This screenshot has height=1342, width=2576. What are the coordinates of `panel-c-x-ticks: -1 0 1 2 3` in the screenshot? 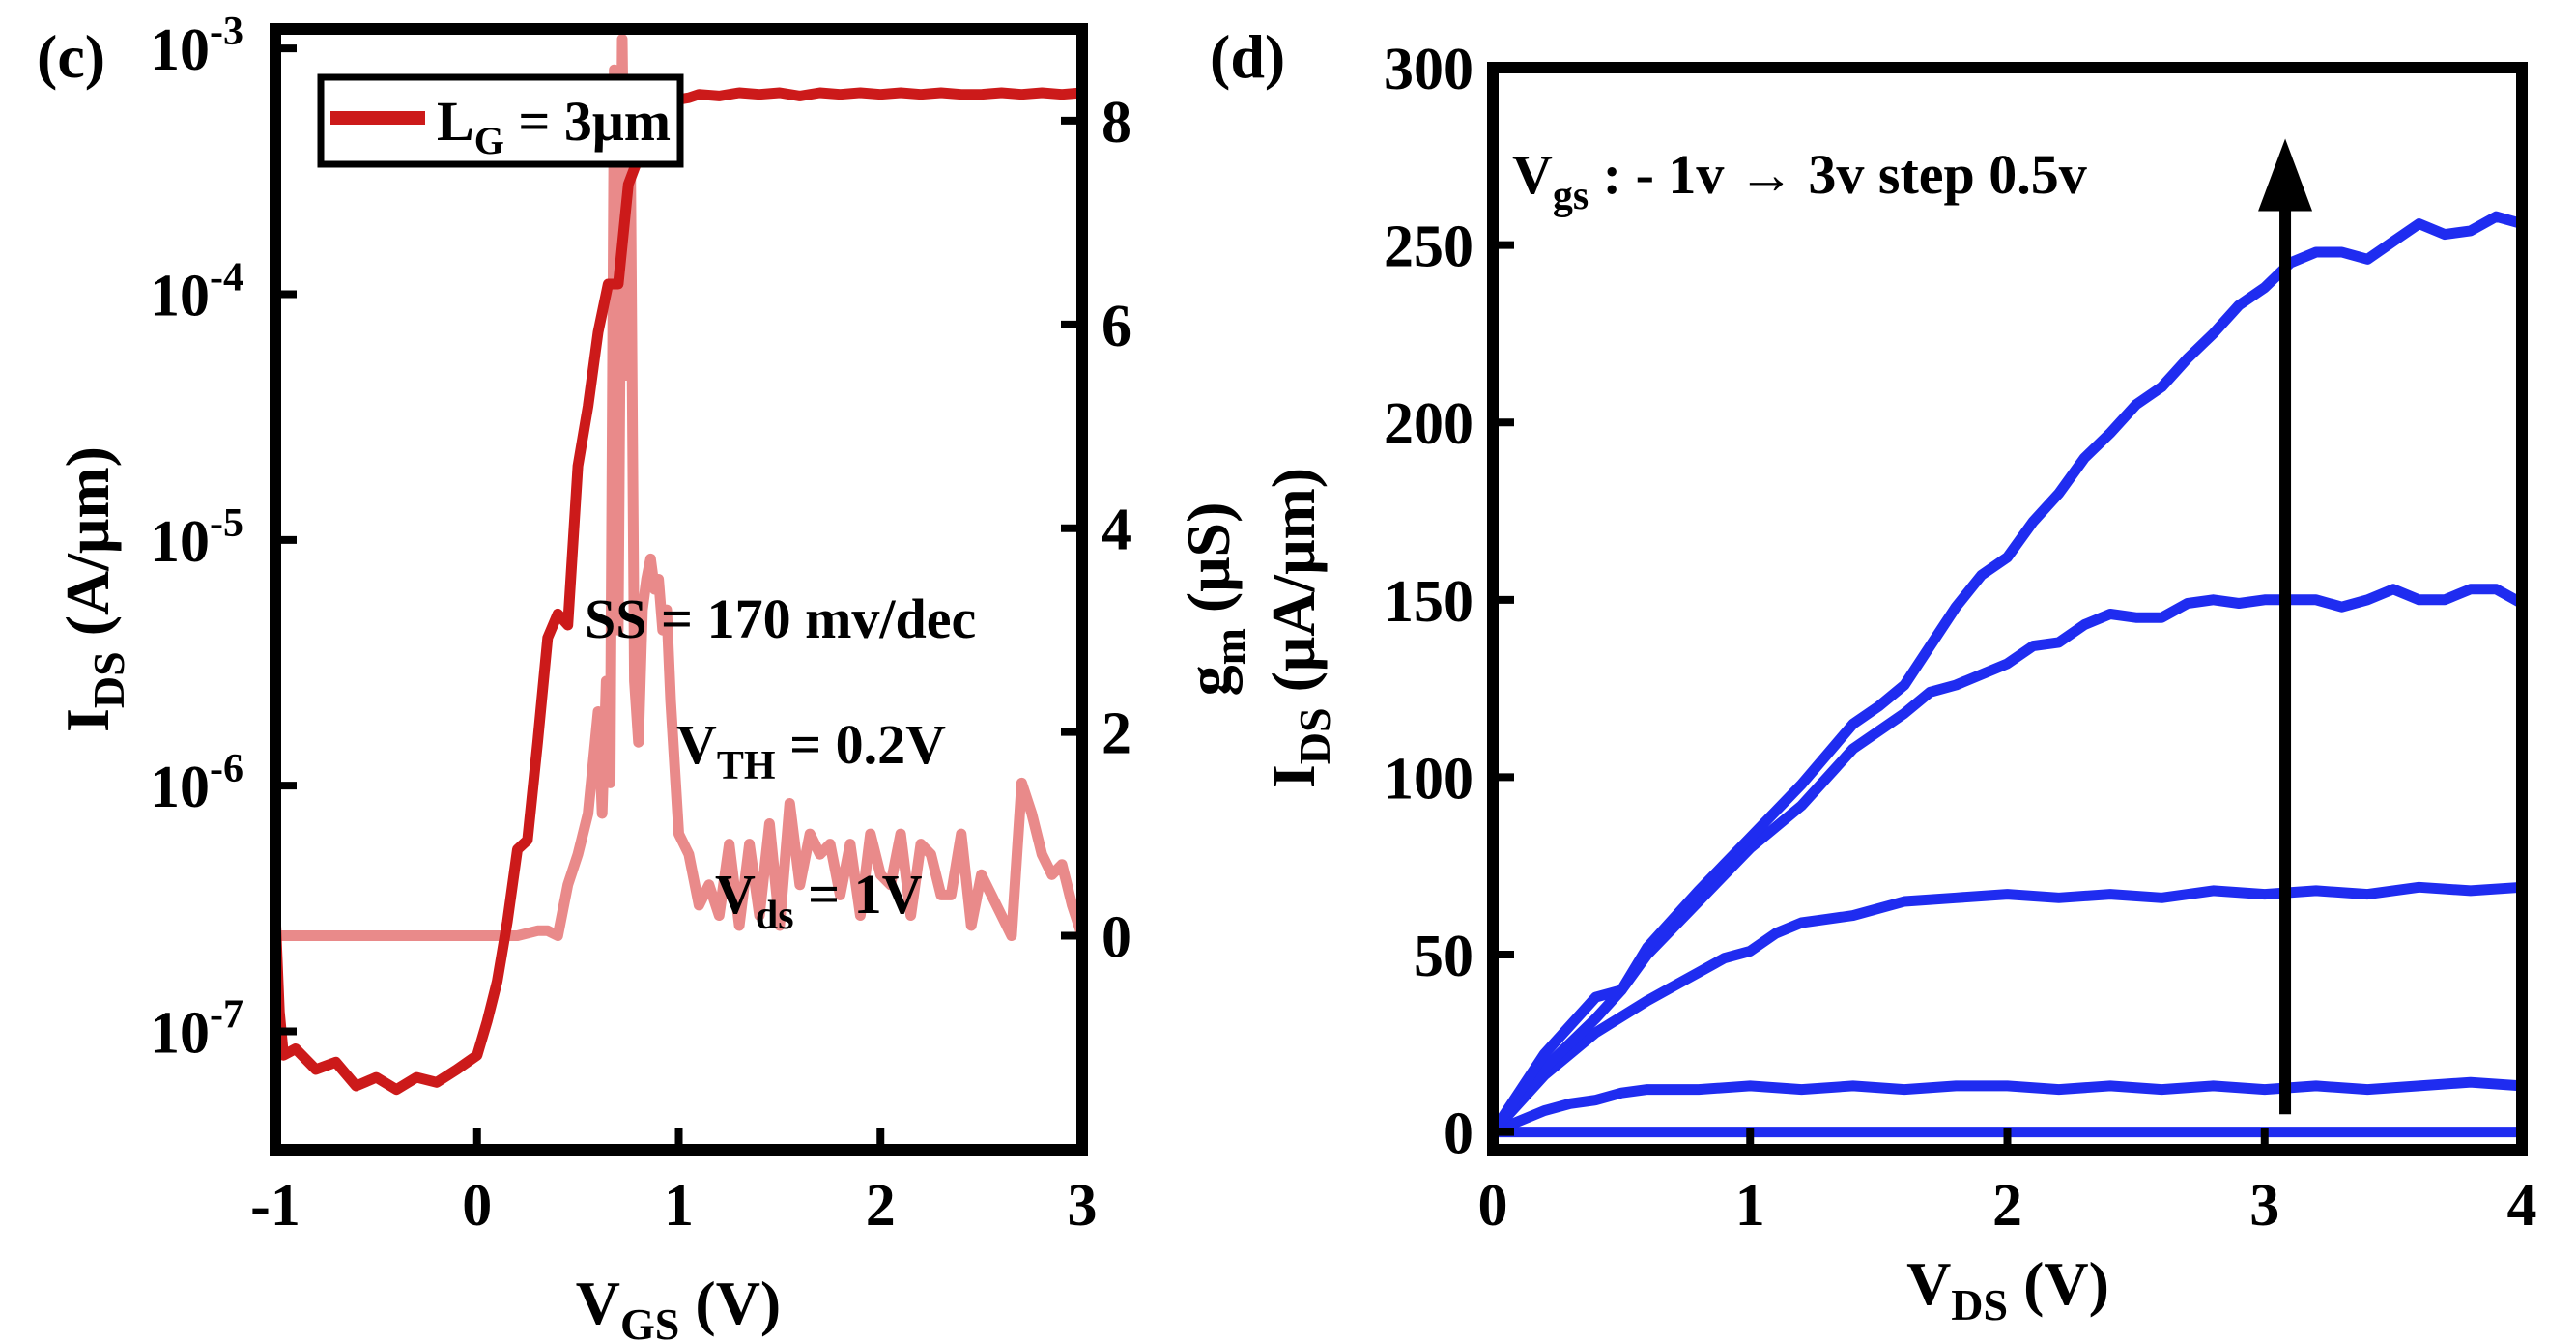 It's located at (674, 1184).